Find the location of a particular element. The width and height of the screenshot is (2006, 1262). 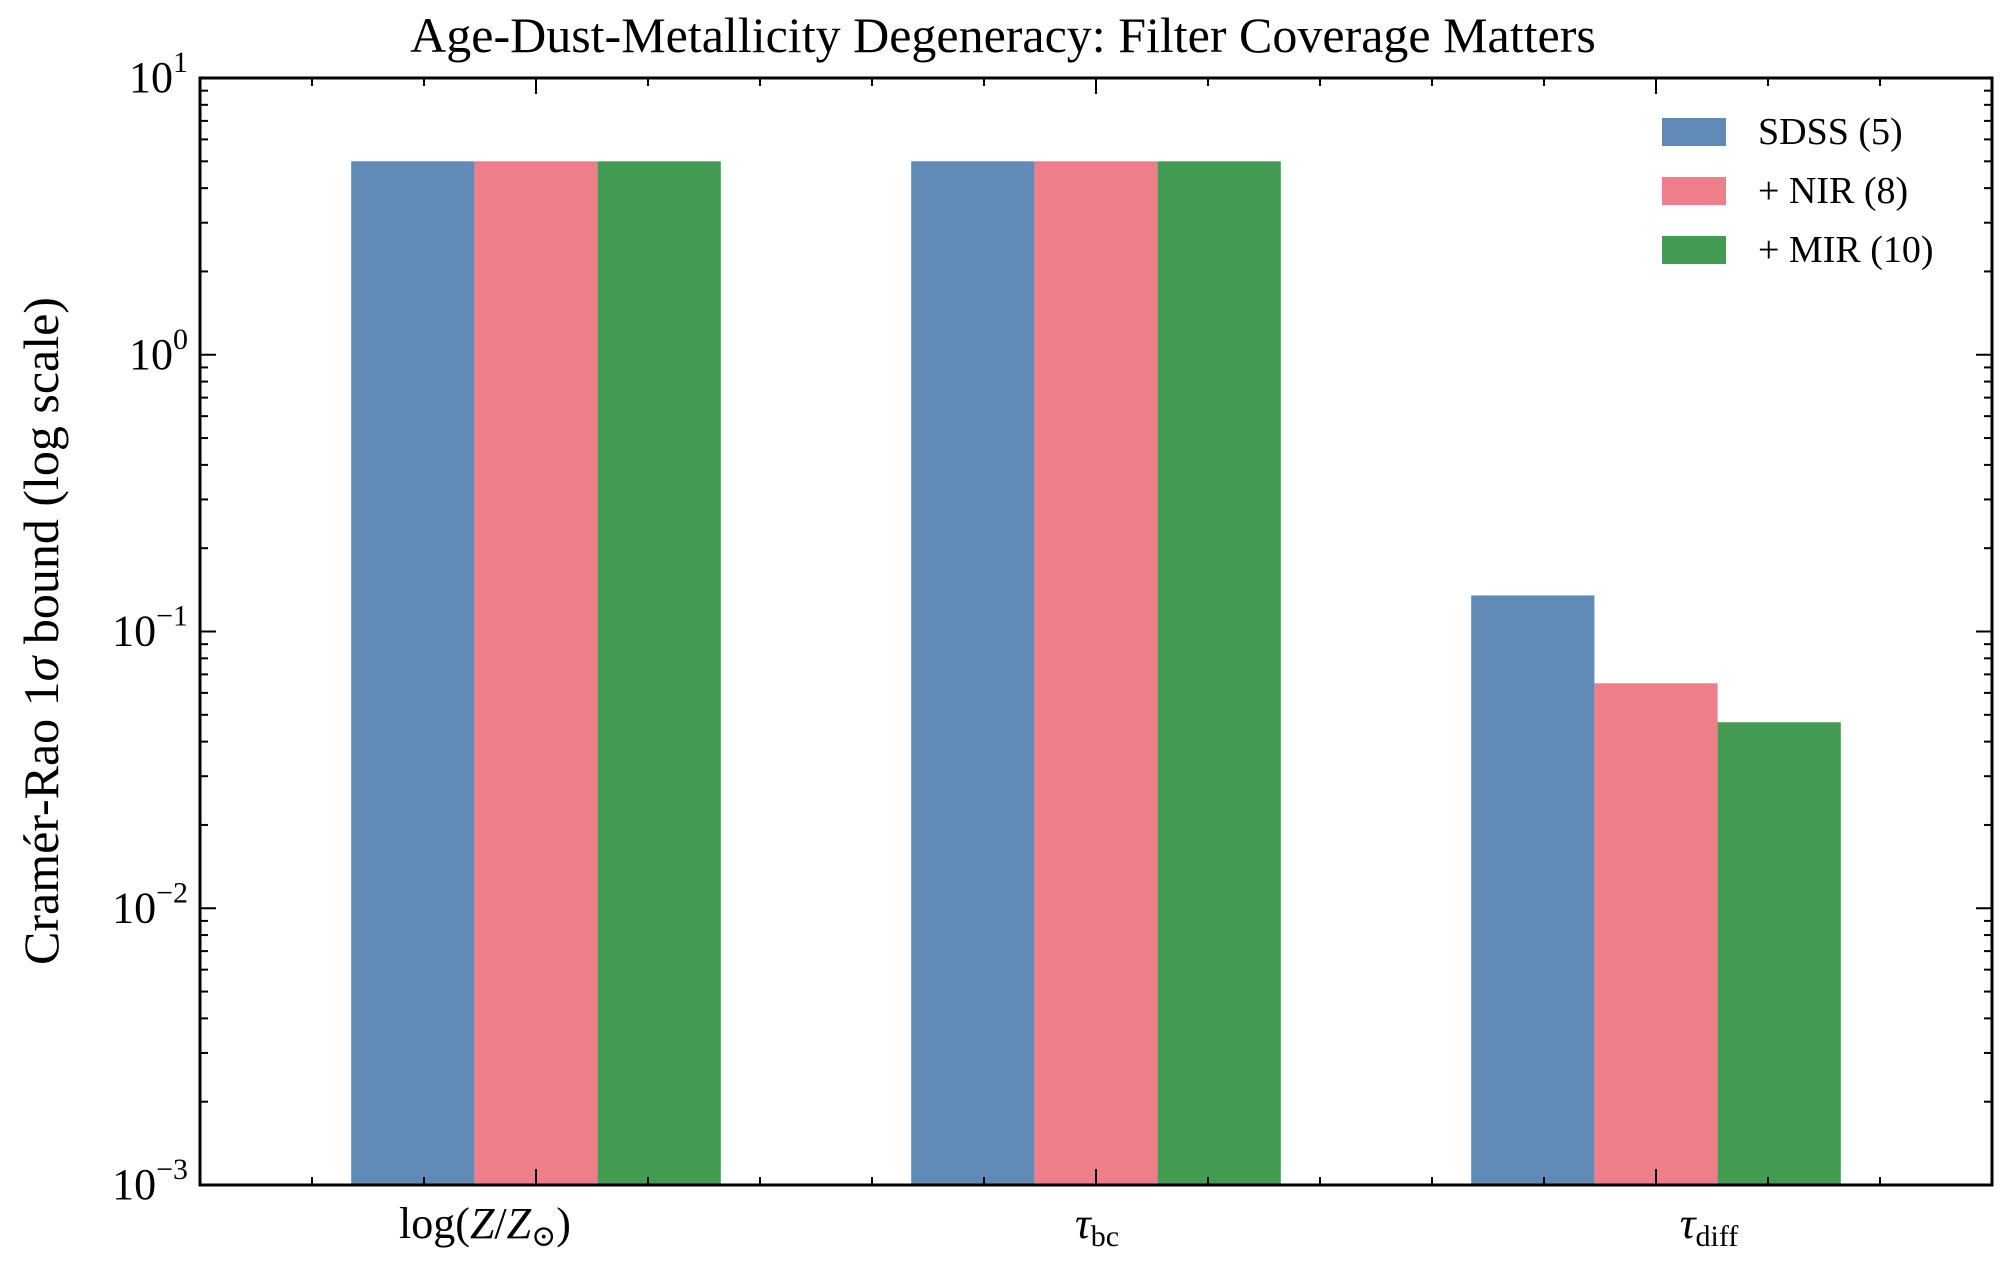

x-tick-label-tau-bc: τbc is located at coordinates (1097, 1226).